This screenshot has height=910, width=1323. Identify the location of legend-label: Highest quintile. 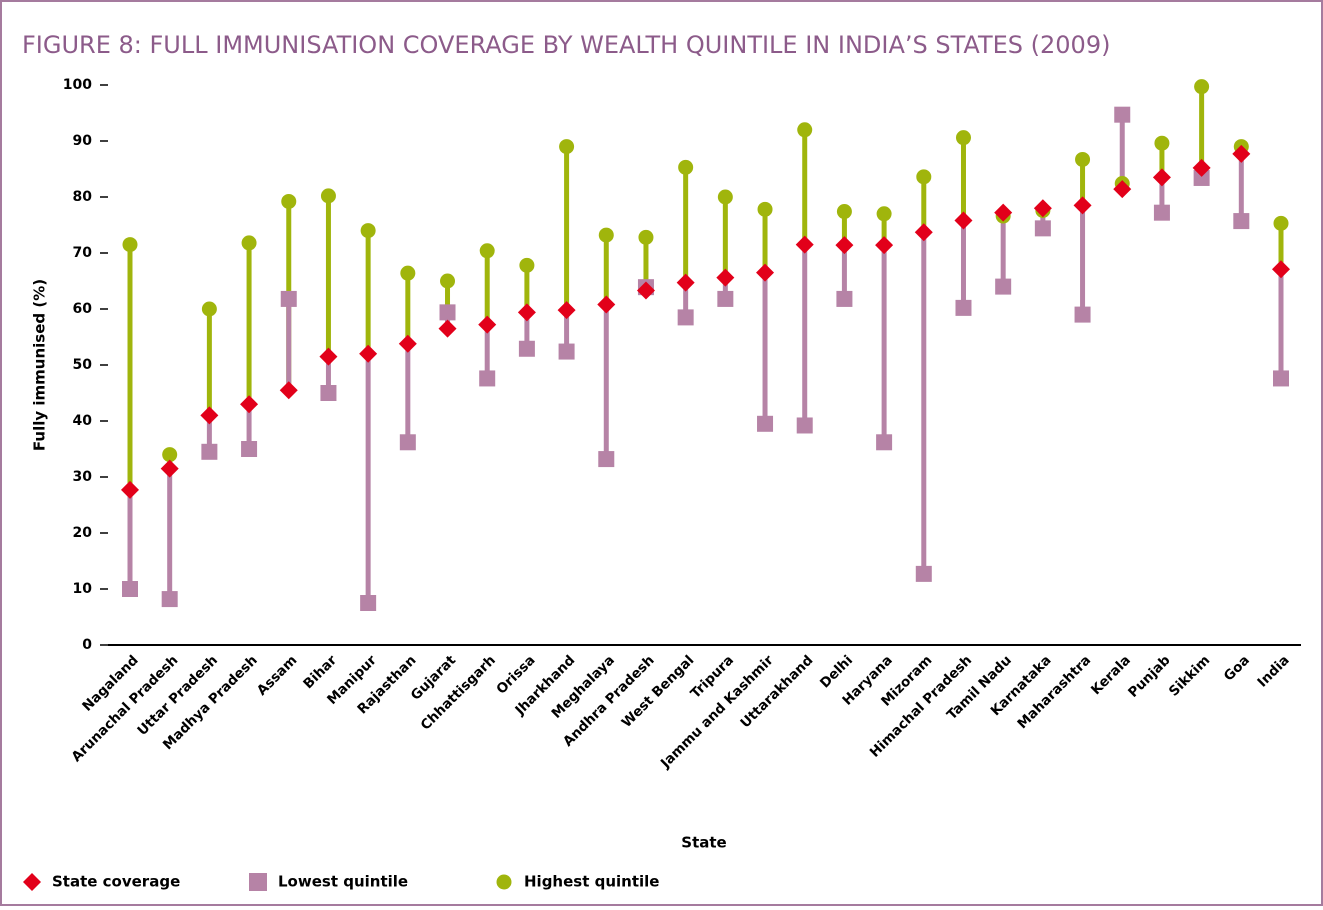
(591, 882).